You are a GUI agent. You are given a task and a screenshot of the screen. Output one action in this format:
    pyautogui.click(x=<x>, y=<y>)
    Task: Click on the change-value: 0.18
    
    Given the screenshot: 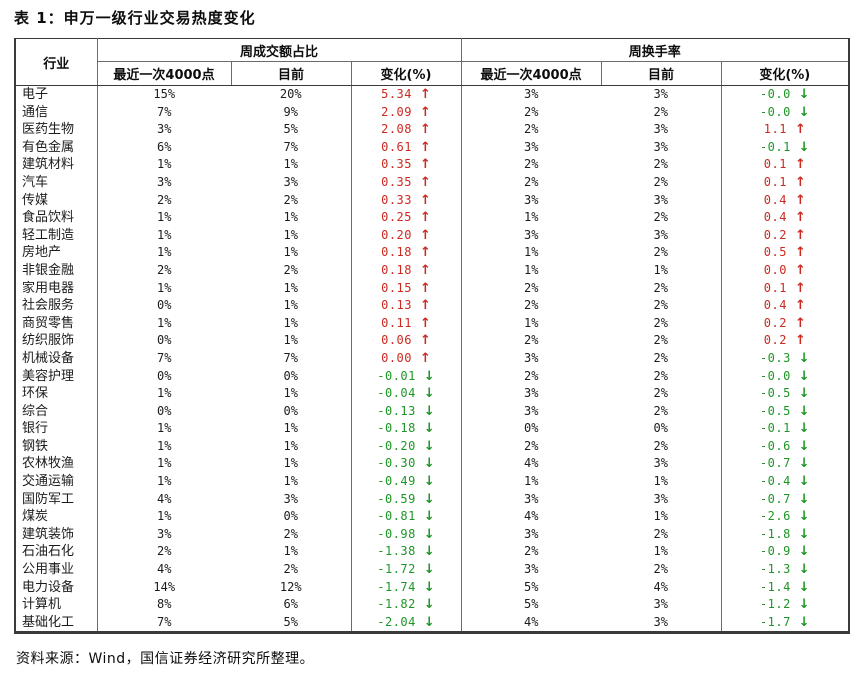 What is the action you would take?
    pyautogui.click(x=397, y=252)
    